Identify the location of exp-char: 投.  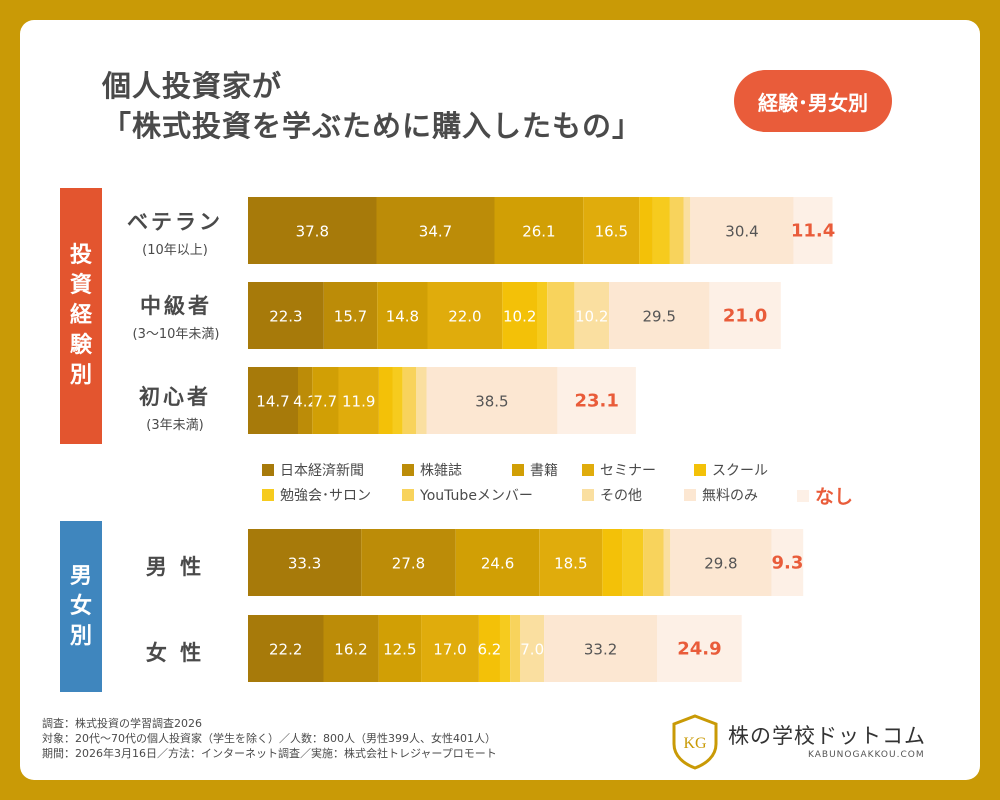
(80, 255).